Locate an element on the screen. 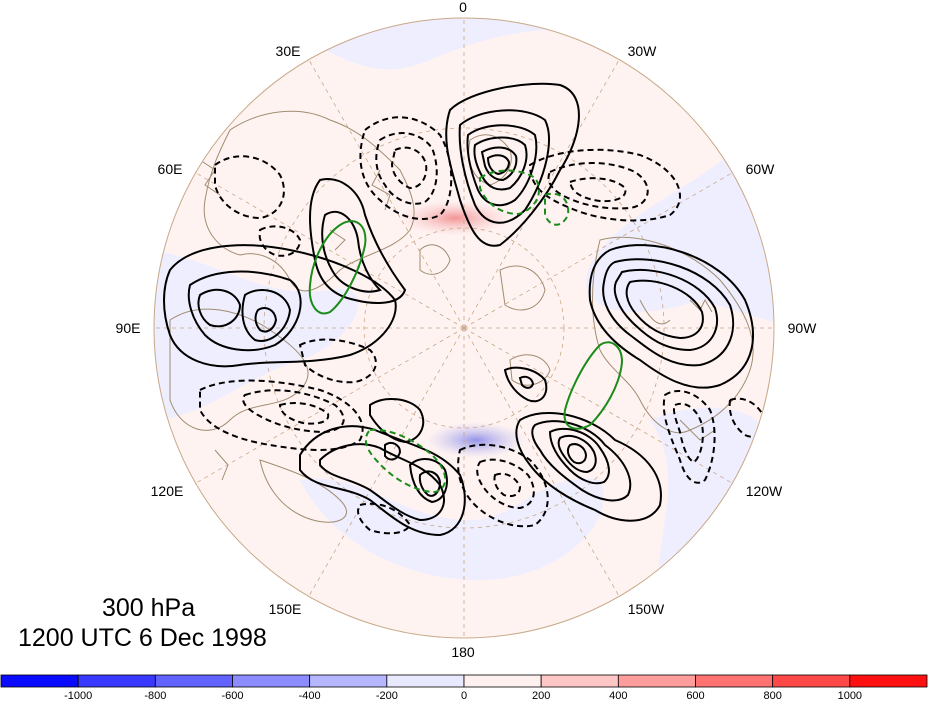 Image resolution: width=928 pixels, height=702 pixels. longitude-label-120w: 120W is located at coordinates (764, 491).